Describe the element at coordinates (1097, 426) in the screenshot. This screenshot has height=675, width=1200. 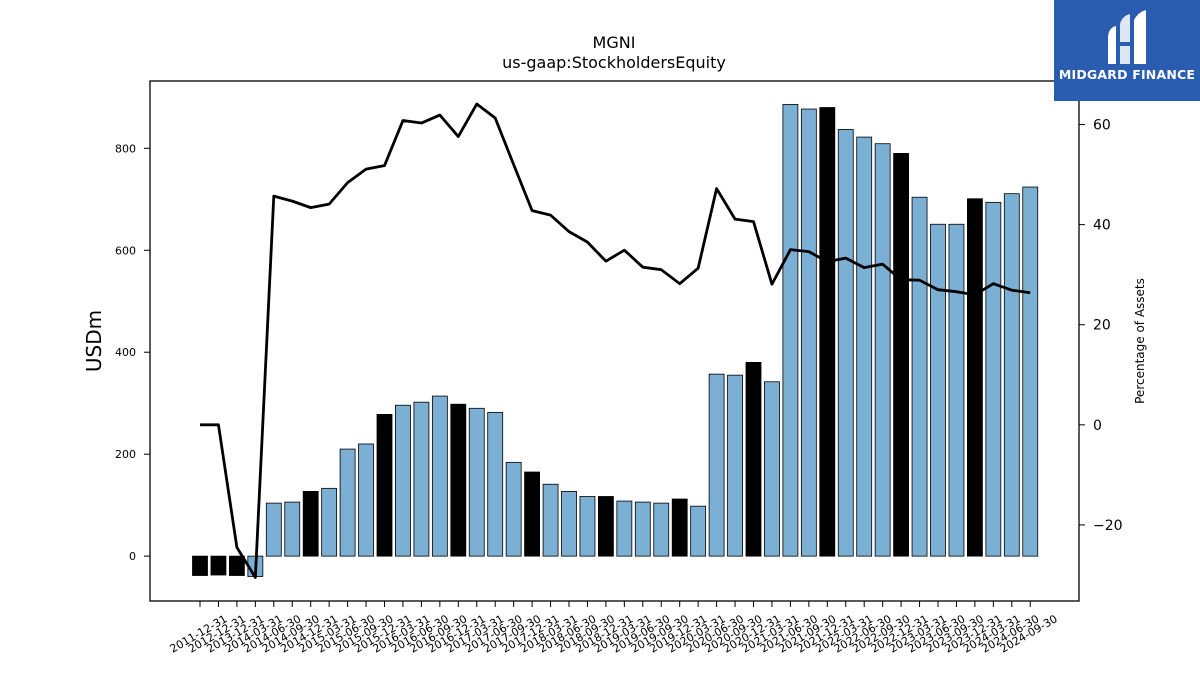
I see `y2-tick-label: 0` at that location.